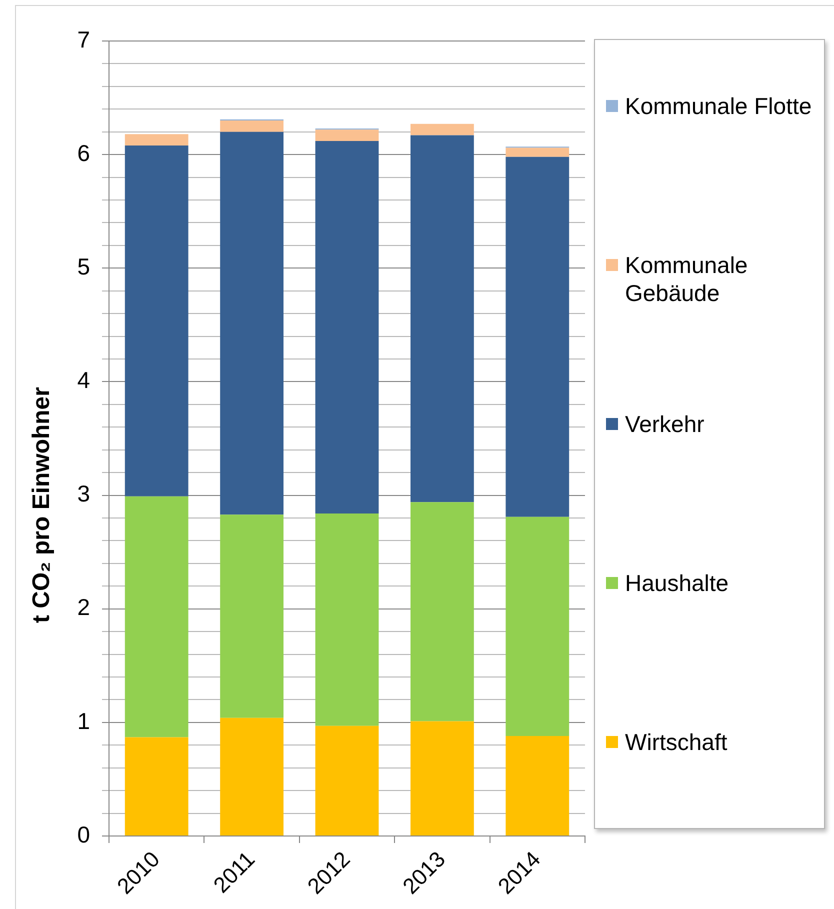 This screenshot has height=909, width=834. Describe the element at coordinates (42, 505) in the screenshot. I see `y-axis-title: t CO₂ pro Einwohner` at that location.